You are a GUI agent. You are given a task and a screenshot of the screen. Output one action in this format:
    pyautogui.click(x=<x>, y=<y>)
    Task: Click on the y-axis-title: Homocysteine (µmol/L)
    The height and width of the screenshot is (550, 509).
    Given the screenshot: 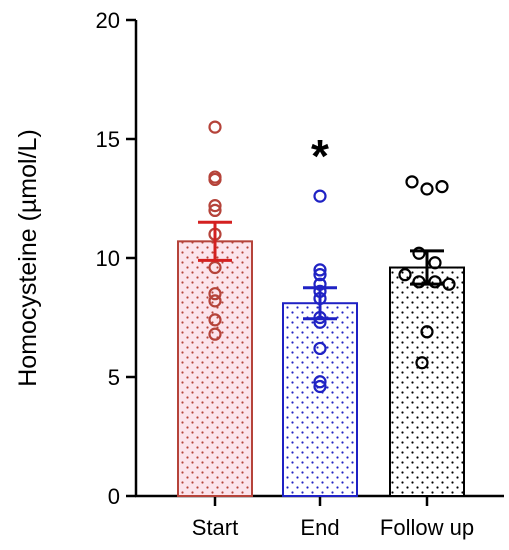 What is the action you would take?
    pyautogui.click(x=28, y=258)
    